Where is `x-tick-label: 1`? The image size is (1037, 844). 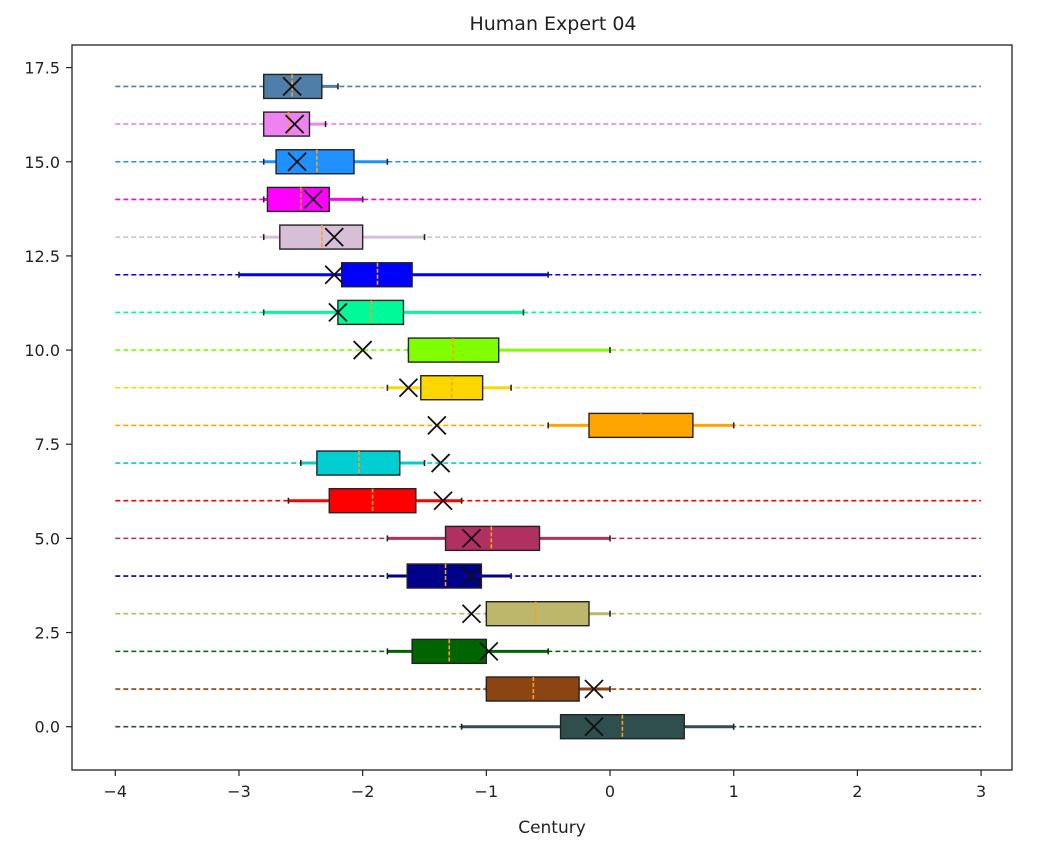
x-tick-label: 1 is located at coordinates (734, 791).